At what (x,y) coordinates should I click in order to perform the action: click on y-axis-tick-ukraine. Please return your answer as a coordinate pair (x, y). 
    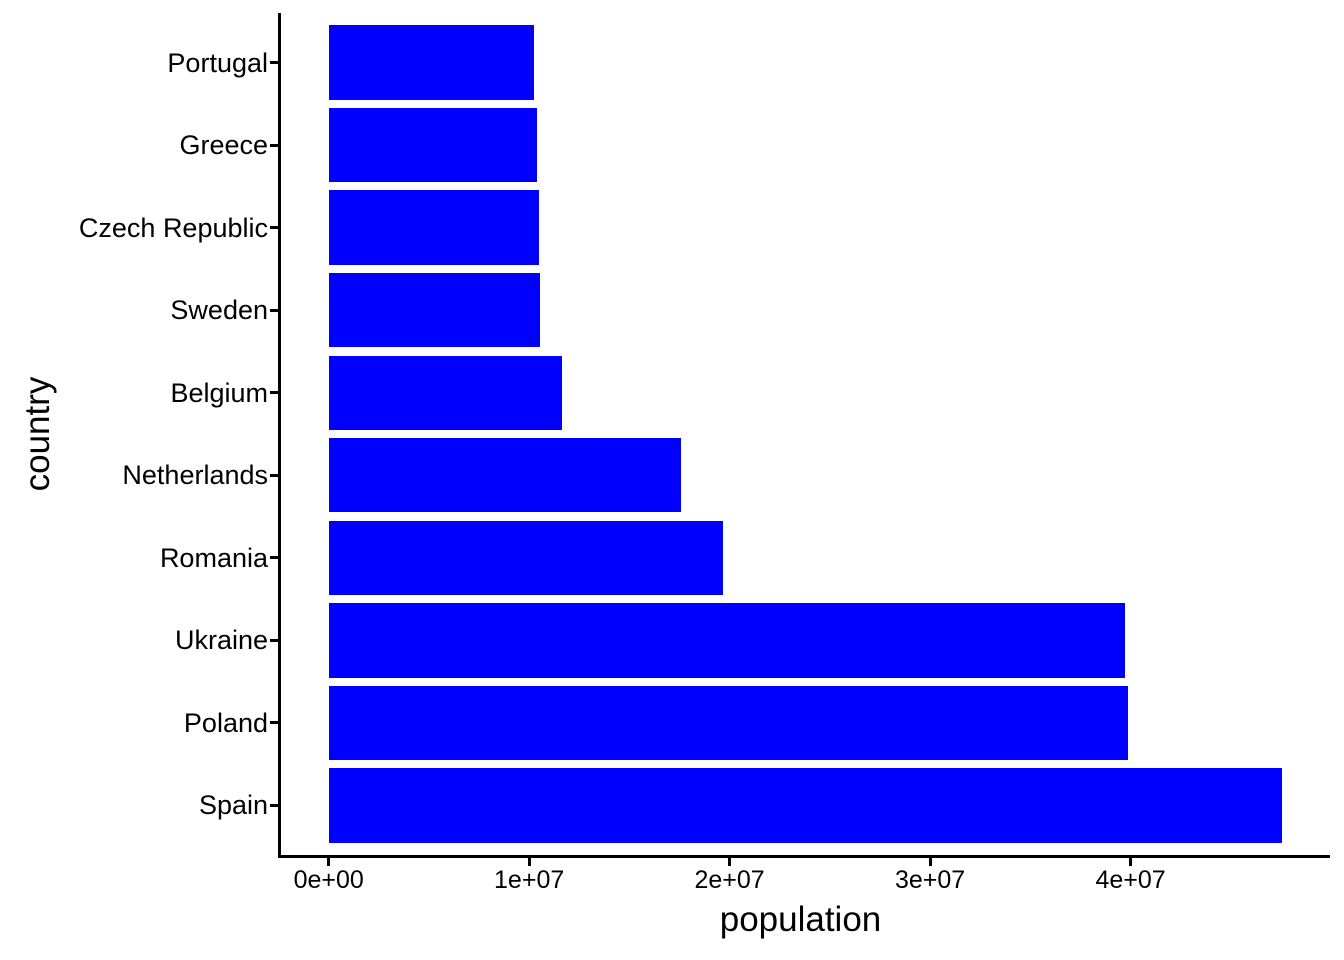
    Looking at the image, I should click on (274, 640).